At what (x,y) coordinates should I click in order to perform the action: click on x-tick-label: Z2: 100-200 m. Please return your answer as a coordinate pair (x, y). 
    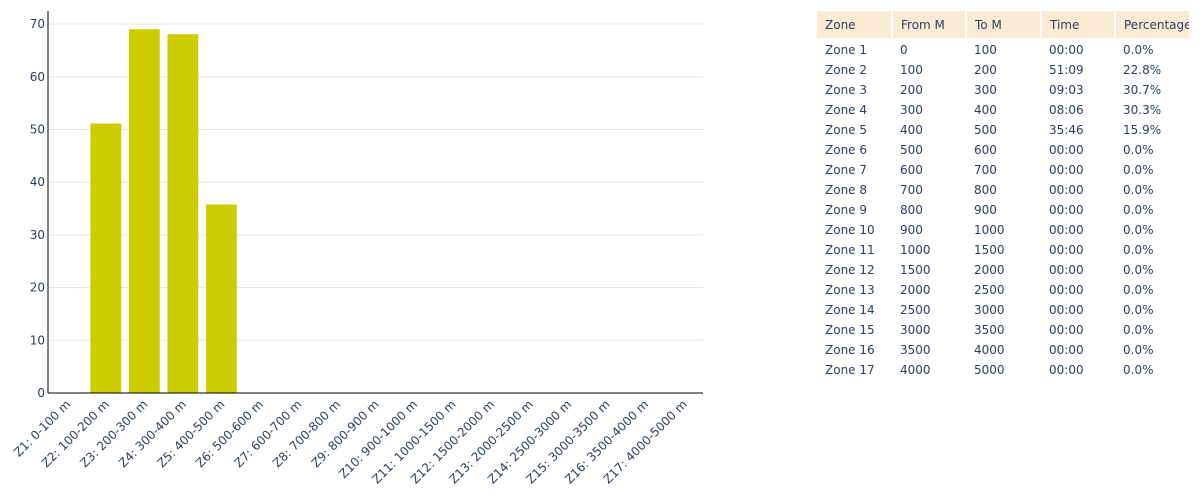
    Looking at the image, I should click on (75, 433).